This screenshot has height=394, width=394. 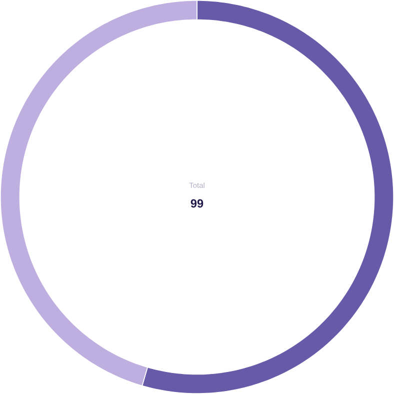 What do you see at coordinates (197, 203) in the screenshot?
I see `text: 99` at bounding box center [197, 203].